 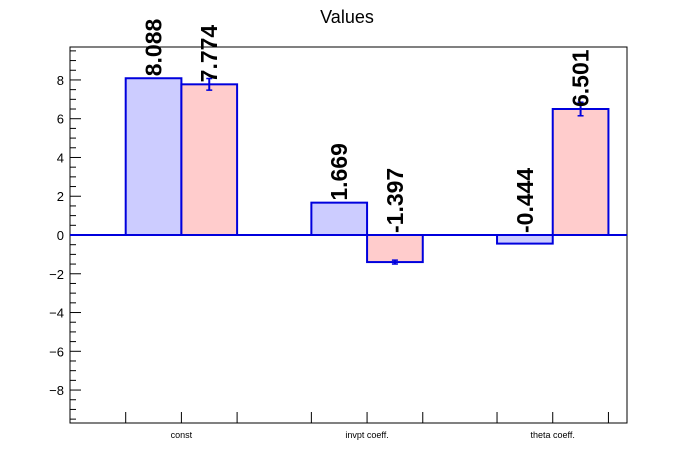 I want to click on x-category-label: invpt coeff., so click(x=366, y=435).